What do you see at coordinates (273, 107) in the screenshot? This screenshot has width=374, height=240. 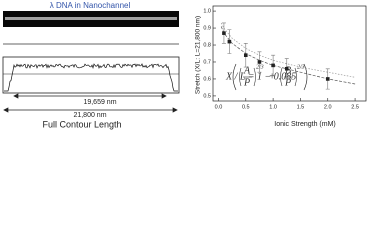 I see `x-tick-label: 1.0` at bounding box center [273, 107].